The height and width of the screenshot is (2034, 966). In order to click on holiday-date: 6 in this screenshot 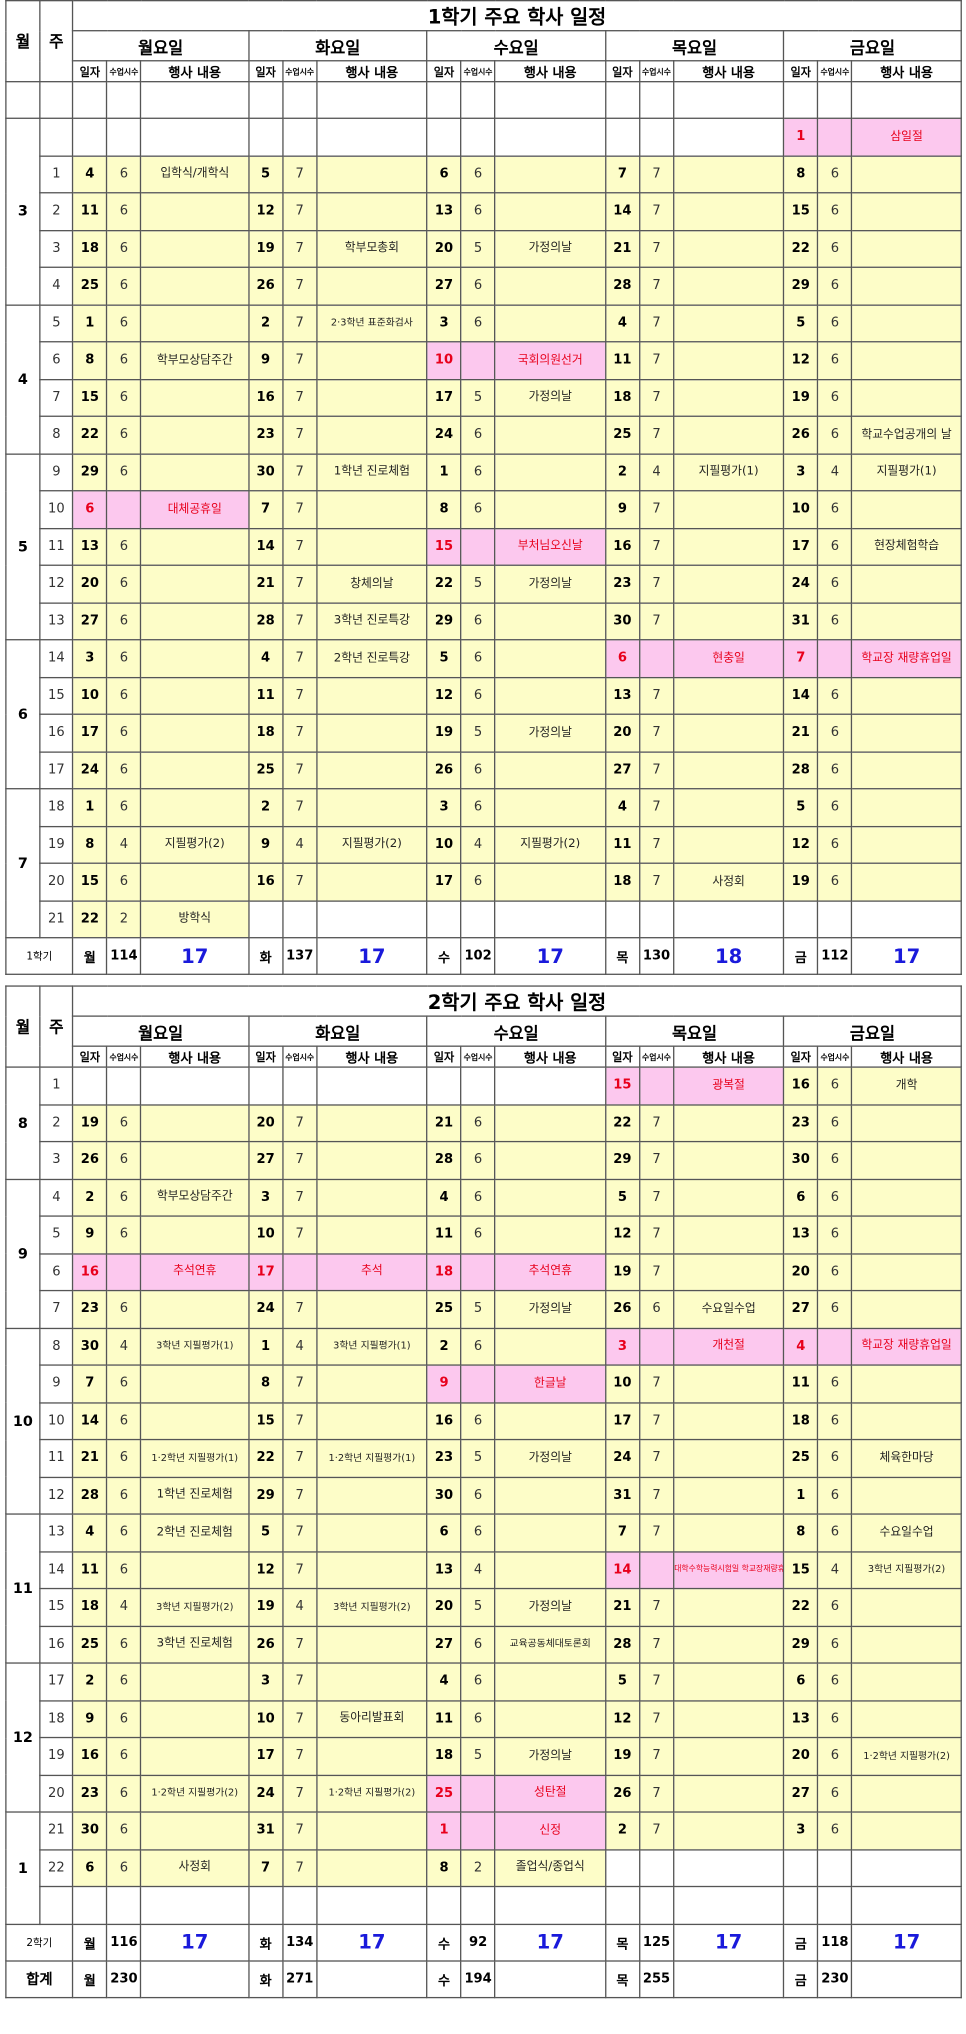, I will do `click(622, 658)`.